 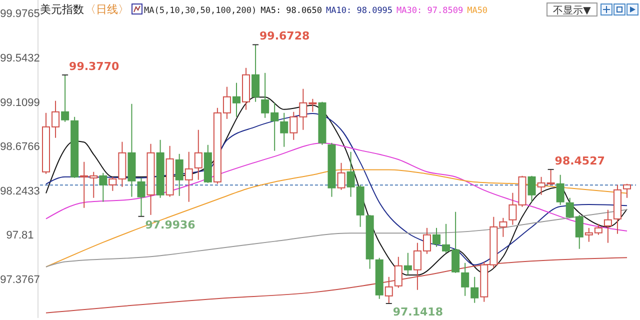 What do you see at coordinates (20, 280) in the screenshot?
I see `y-tick-label: 97.3767` at bounding box center [20, 280].